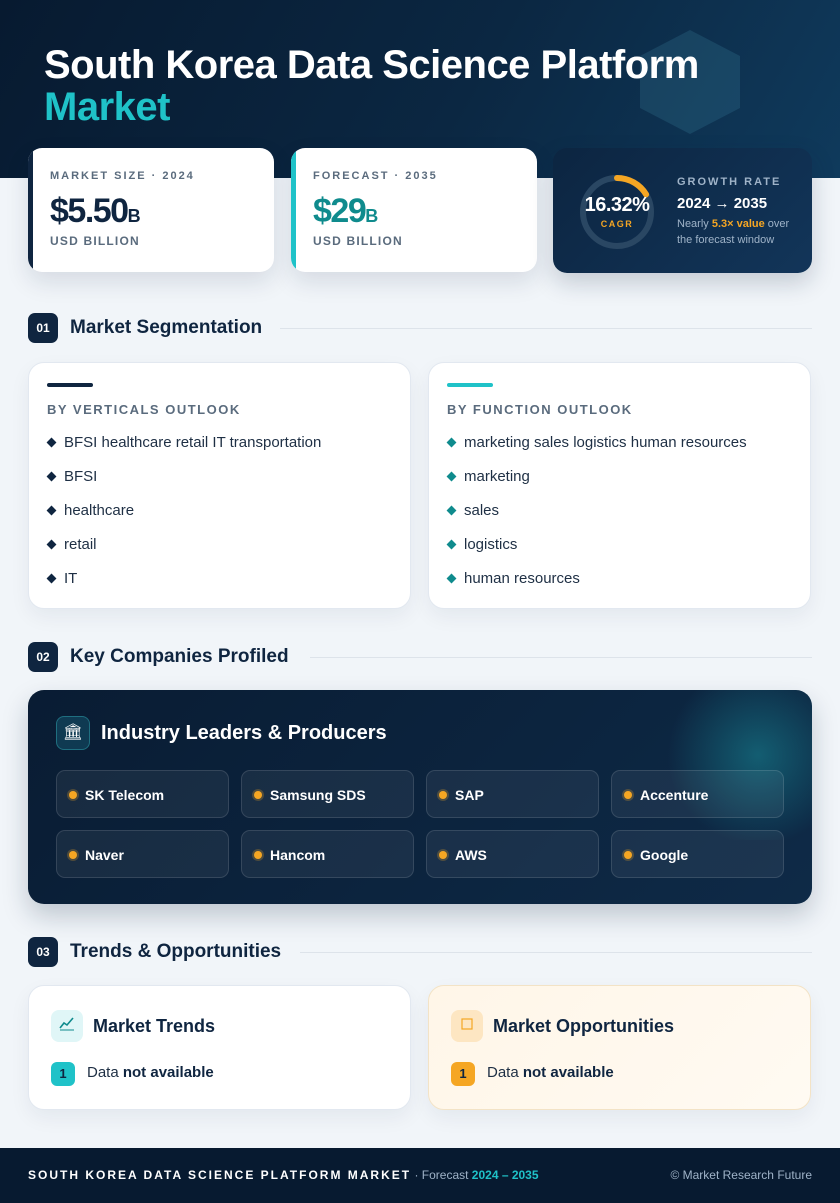 The height and width of the screenshot is (1203, 840). Describe the element at coordinates (144, 409) in the screenshot. I see `verticals-heading: BY VERTICALS OUTLOOK` at that location.